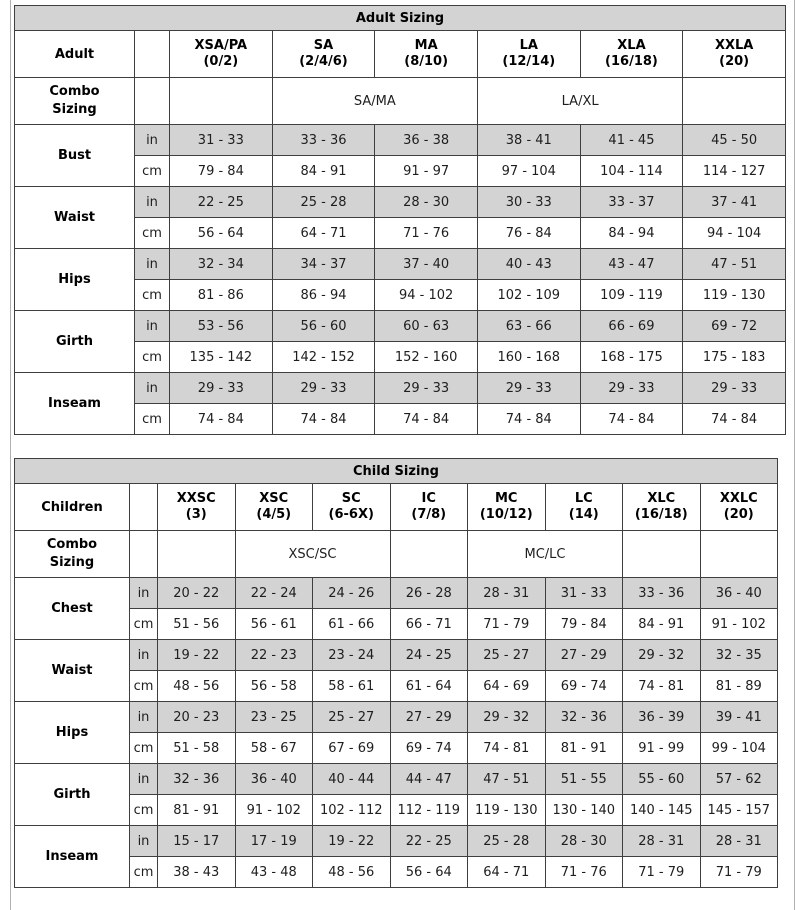 Image resolution: width=796 pixels, height=910 pixels. I want to click on size-range-cell: 102 - 112, so click(351, 810).